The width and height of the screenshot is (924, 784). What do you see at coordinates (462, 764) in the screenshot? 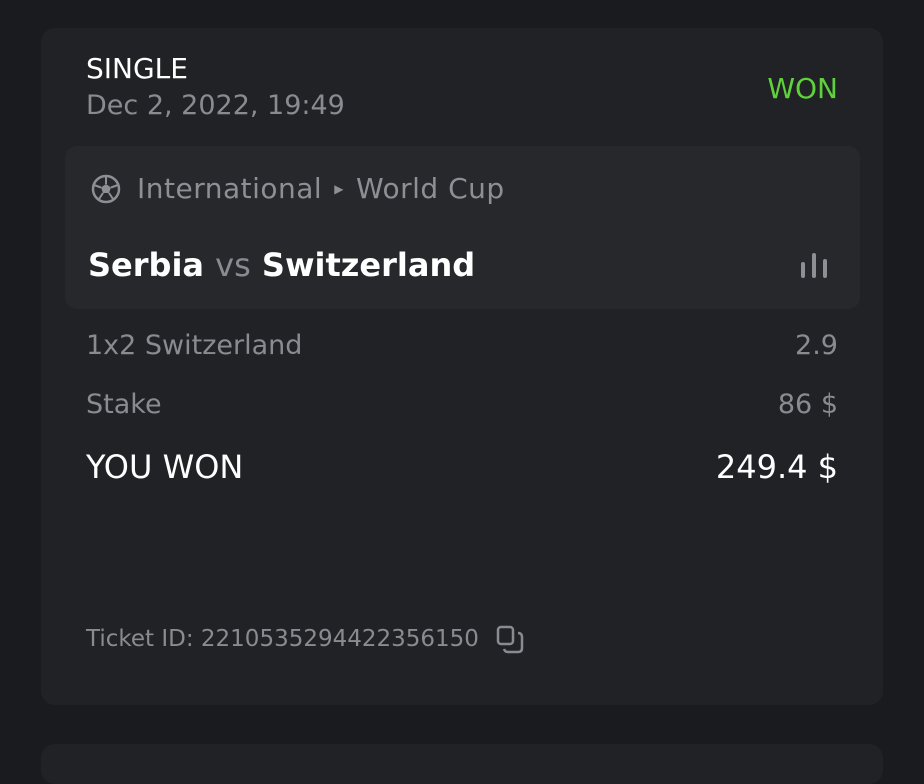
I see `next-bet-card` at bounding box center [462, 764].